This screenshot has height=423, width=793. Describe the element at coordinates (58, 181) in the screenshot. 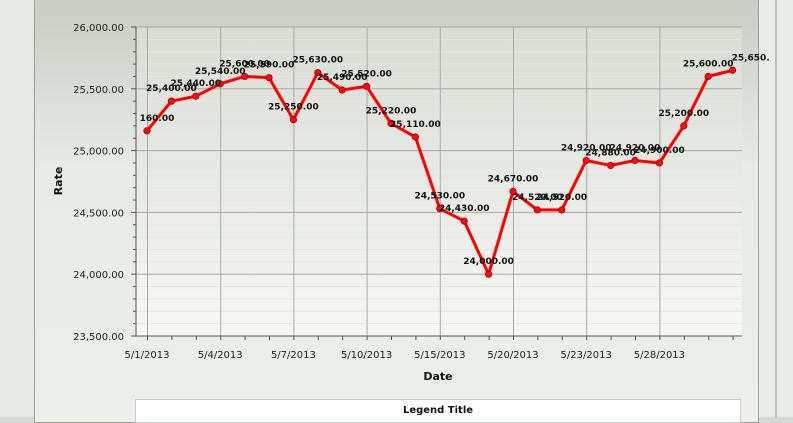

I see `y-axis-title: Rate` at that location.